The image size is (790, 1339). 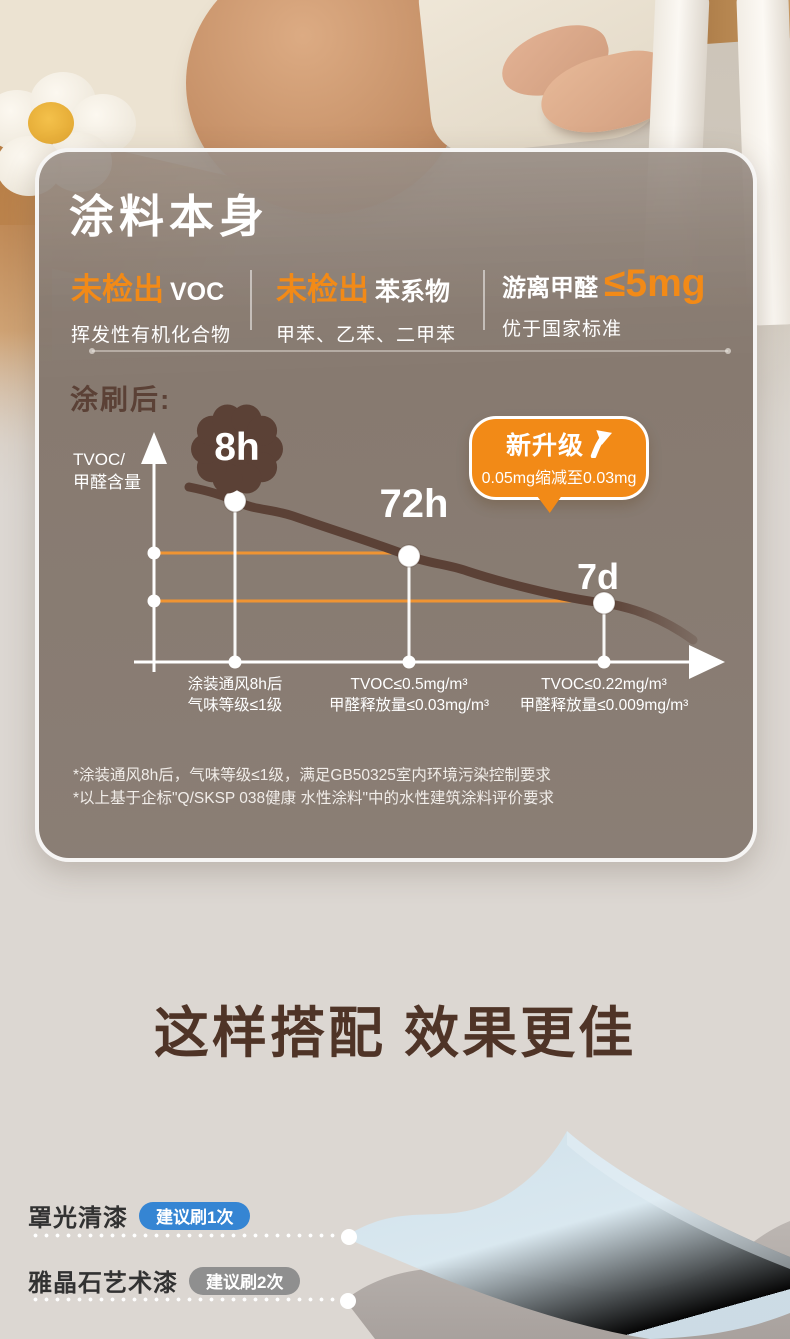 I want to click on stat-unit: VOC, so click(x=197, y=292).